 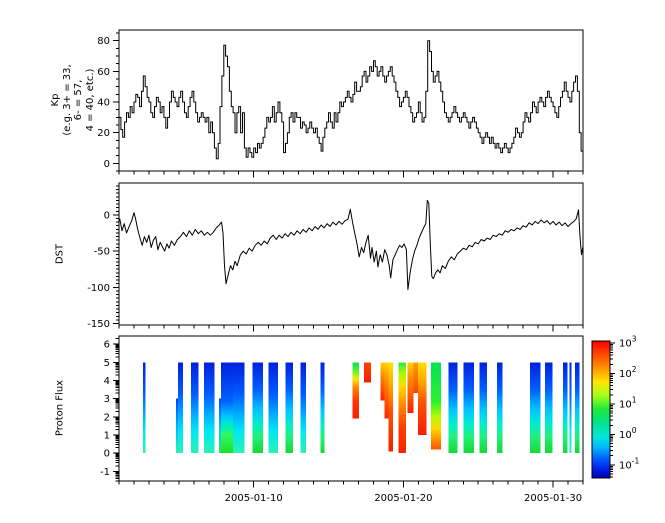 I want to click on proton_flux-y-tick-label: -1, so click(x=105, y=472).